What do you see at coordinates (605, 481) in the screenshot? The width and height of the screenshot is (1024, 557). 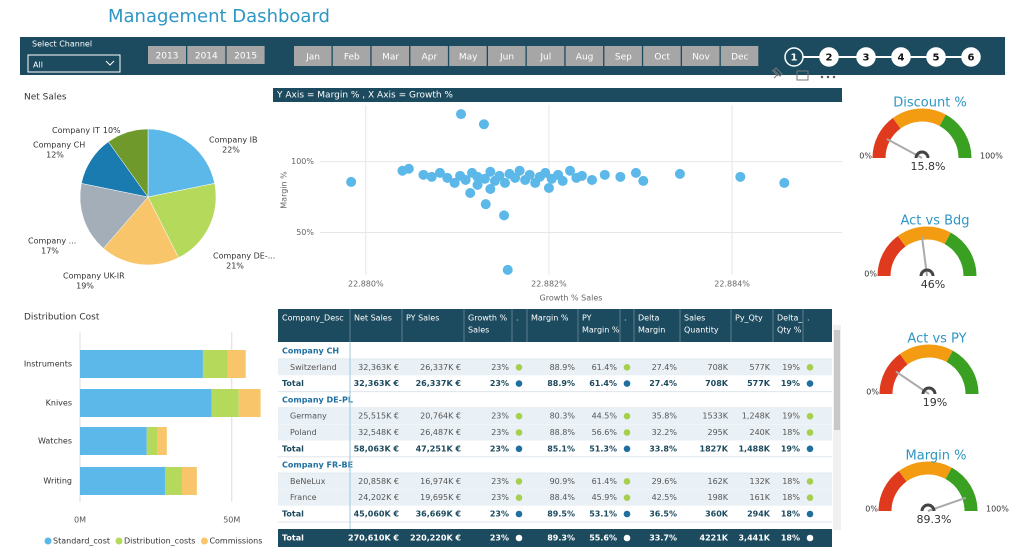 I see `table-cell: 61.4%` at bounding box center [605, 481].